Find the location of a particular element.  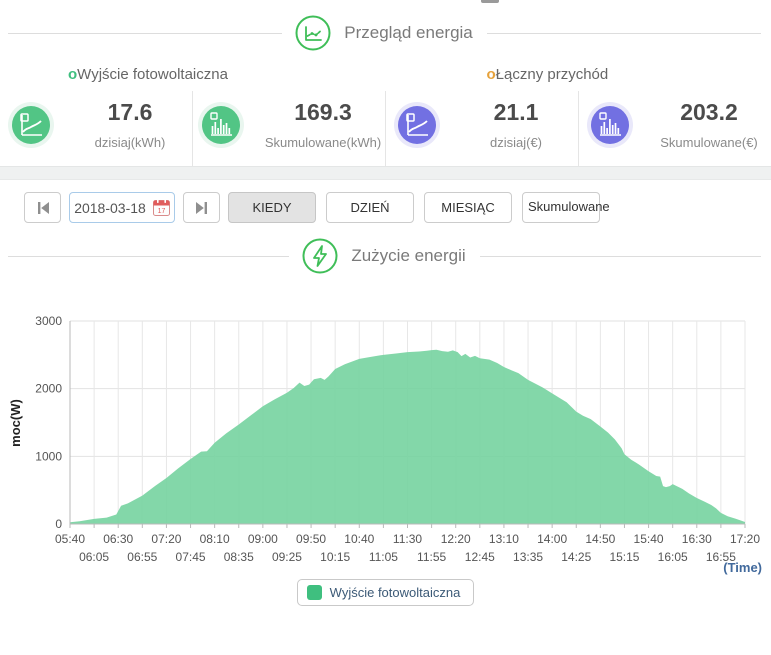

tab-kiedy: KIEDY is located at coordinates (272, 207).